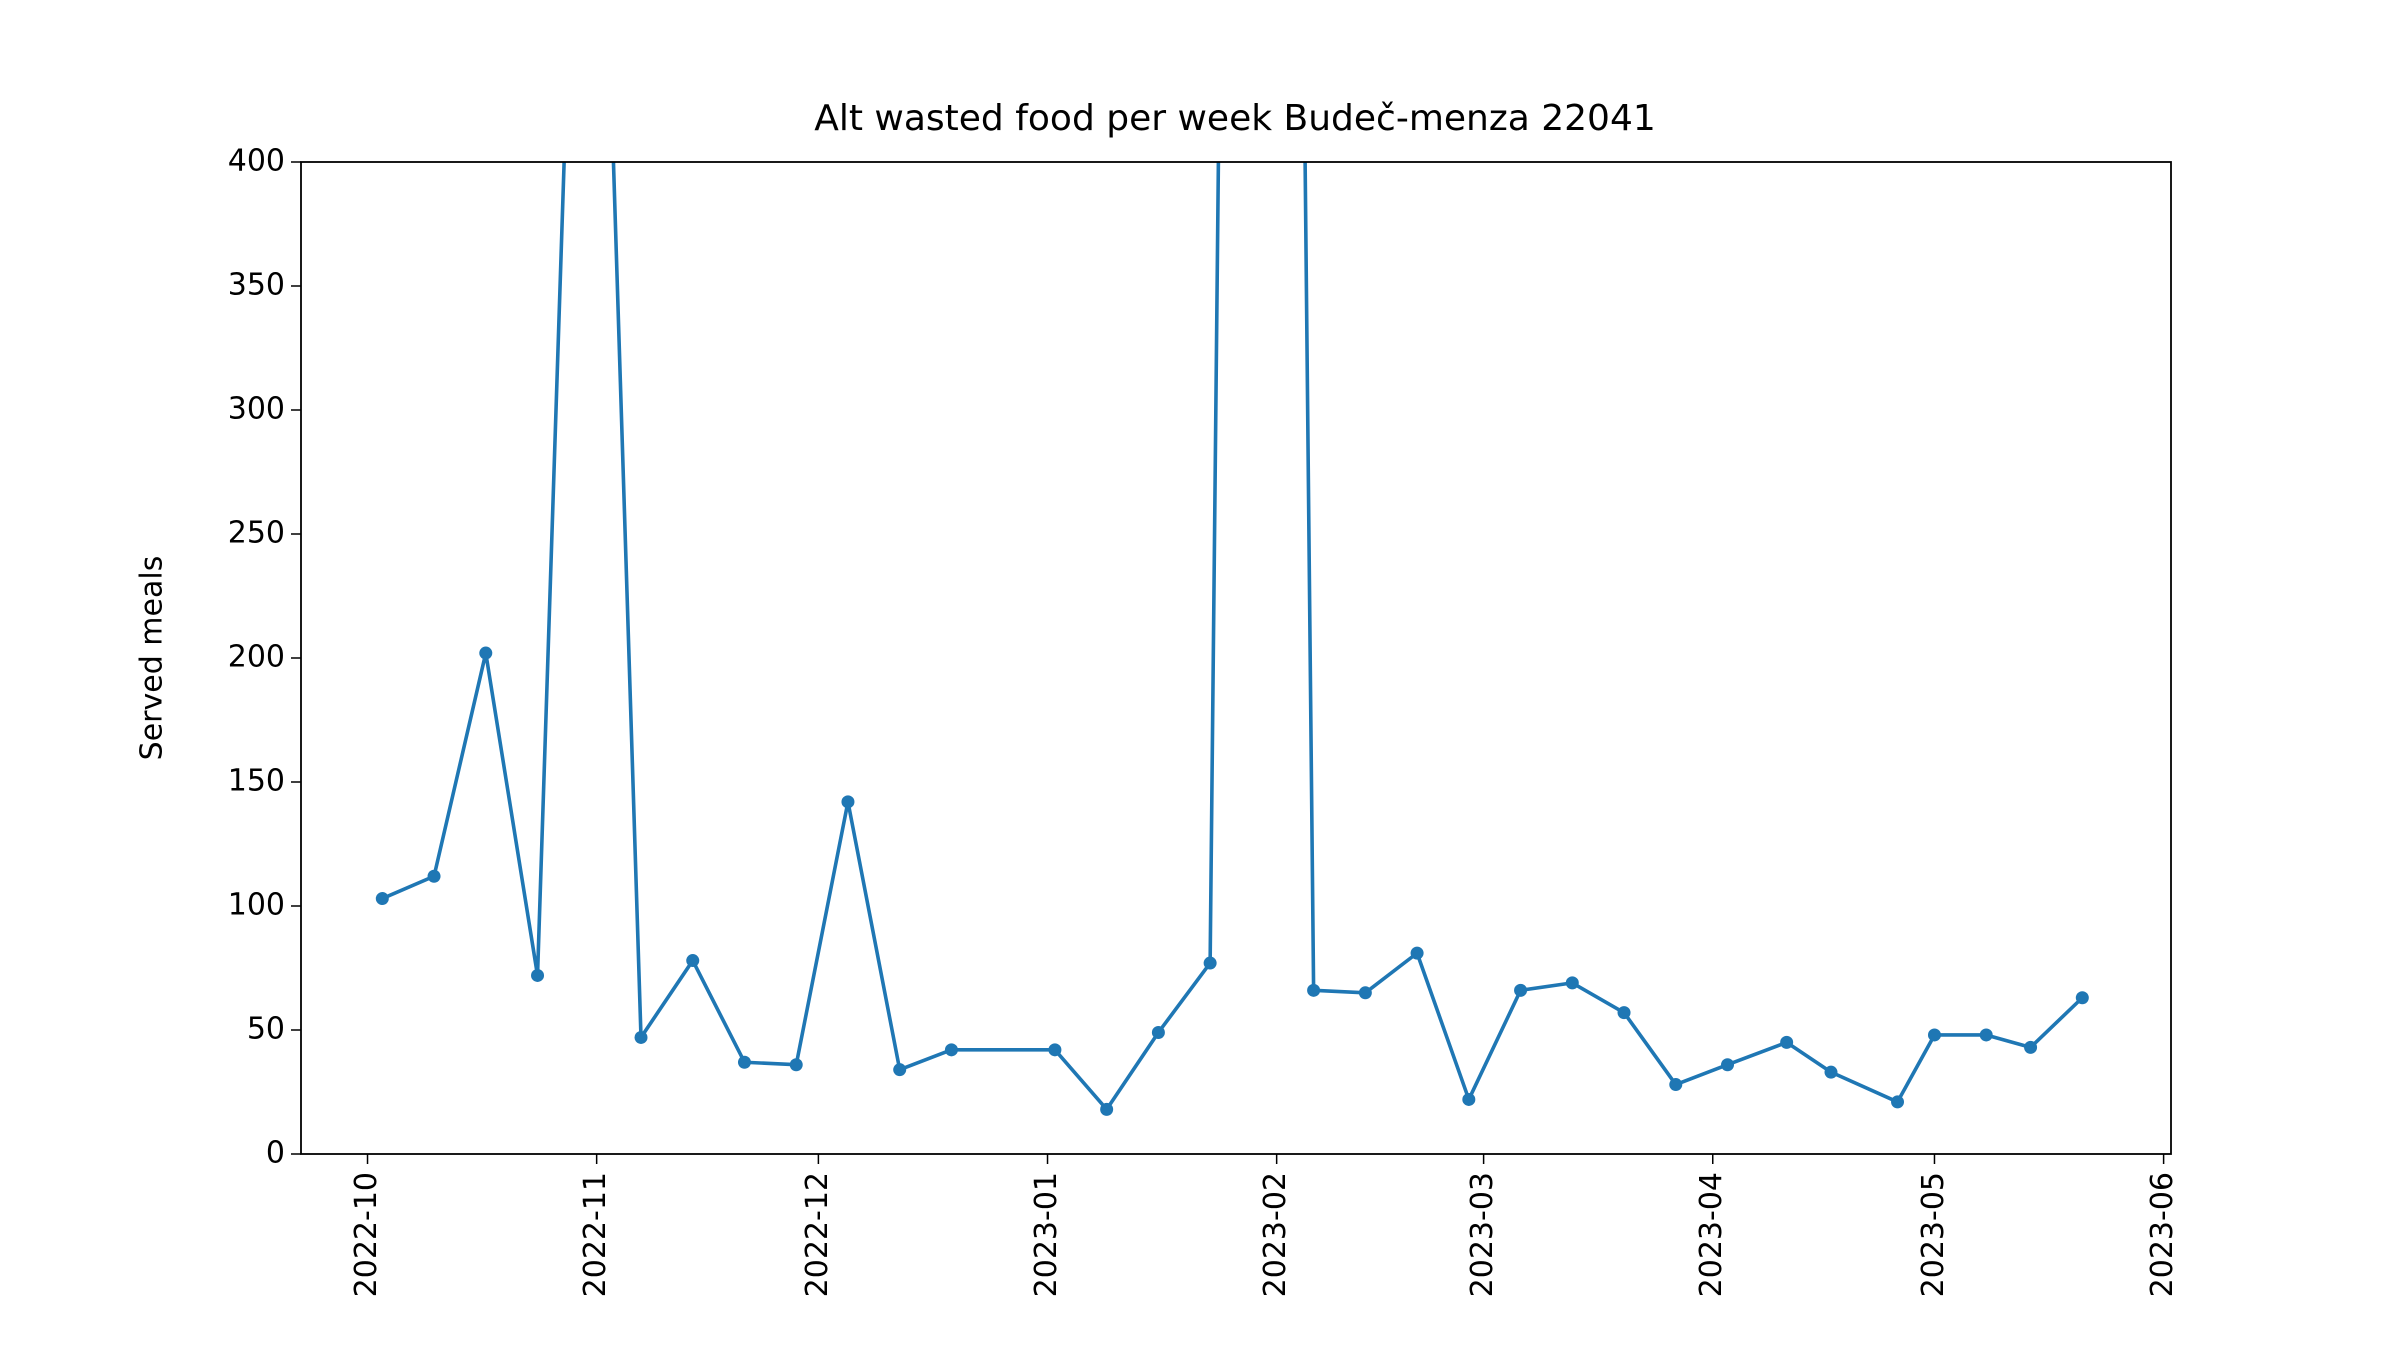  What do you see at coordinates (1482, 1234) in the screenshot?
I see `x-tick-label: 2023-03` at bounding box center [1482, 1234].